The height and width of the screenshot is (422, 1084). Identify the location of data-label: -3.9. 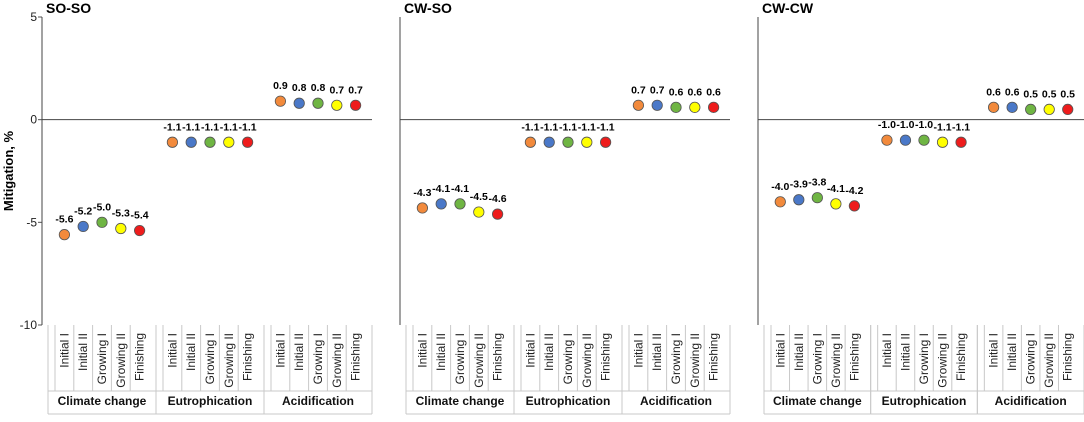
(799, 185).